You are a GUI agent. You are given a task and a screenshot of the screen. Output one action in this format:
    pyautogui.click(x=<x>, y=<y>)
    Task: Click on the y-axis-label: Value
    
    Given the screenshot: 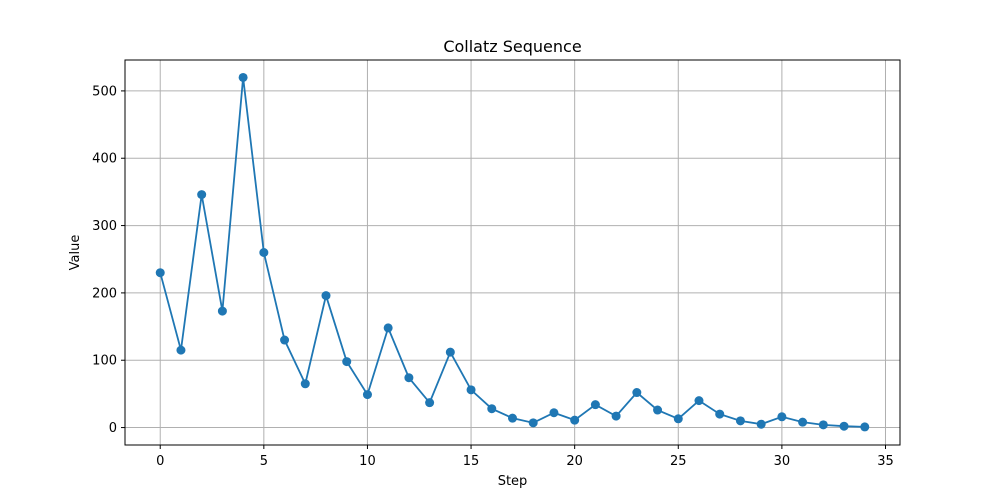 What is the action you would take?
    pyautogui.click(x=75, y=253)
    